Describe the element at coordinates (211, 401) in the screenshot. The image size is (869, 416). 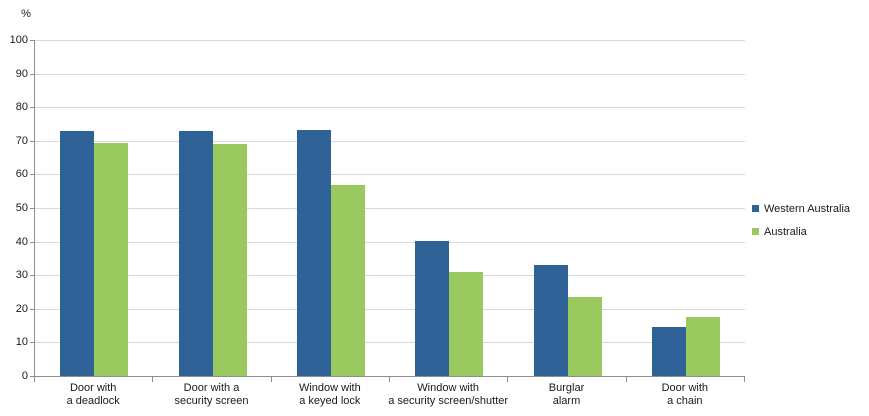
I see `x-axis-category-label-line: security screen` at that location.